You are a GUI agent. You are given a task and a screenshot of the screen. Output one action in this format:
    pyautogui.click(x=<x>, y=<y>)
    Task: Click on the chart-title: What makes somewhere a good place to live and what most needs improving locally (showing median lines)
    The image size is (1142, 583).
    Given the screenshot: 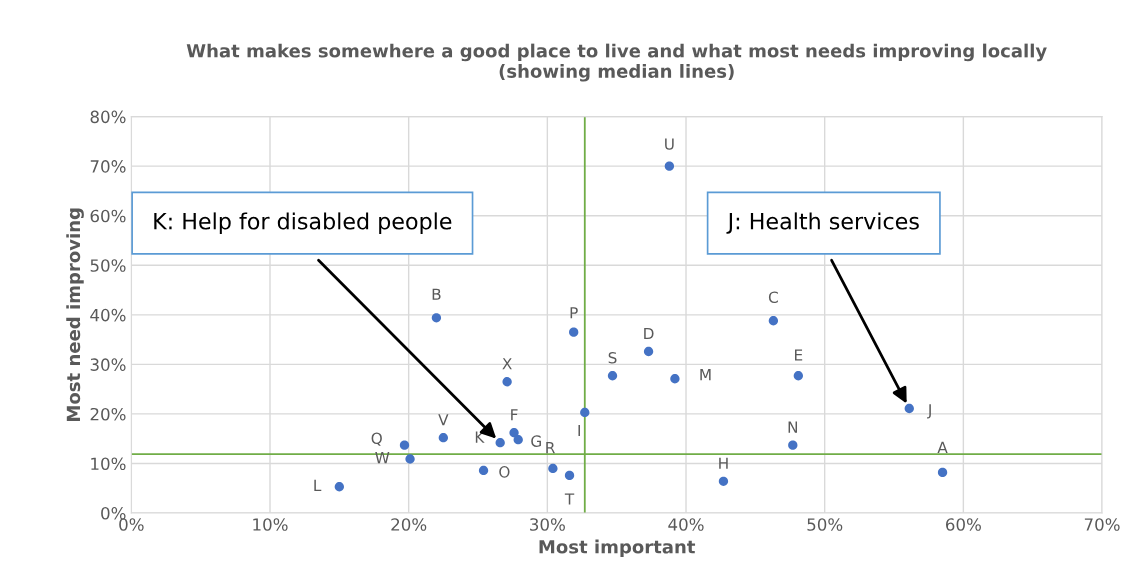 What is the action you would take?
    pyautogui.click(x=616, y=62)
    